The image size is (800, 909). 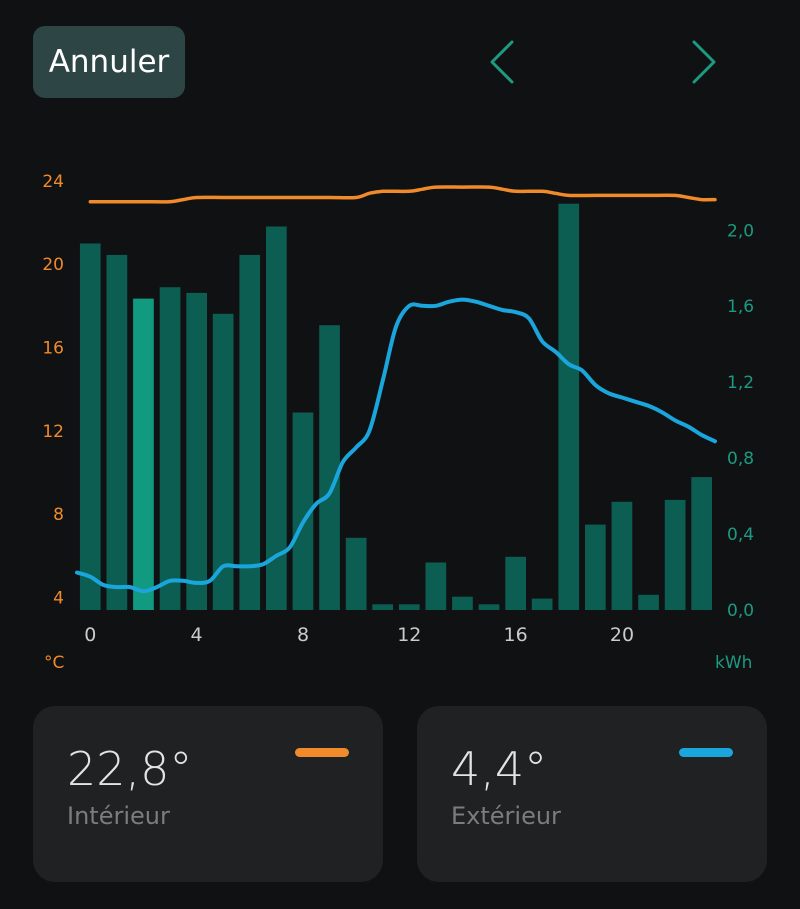 What do you see at coordinates (622, 635) in the screenshot?
I see `x-axis-tick-label: 20` at bounding box center [622, 635].